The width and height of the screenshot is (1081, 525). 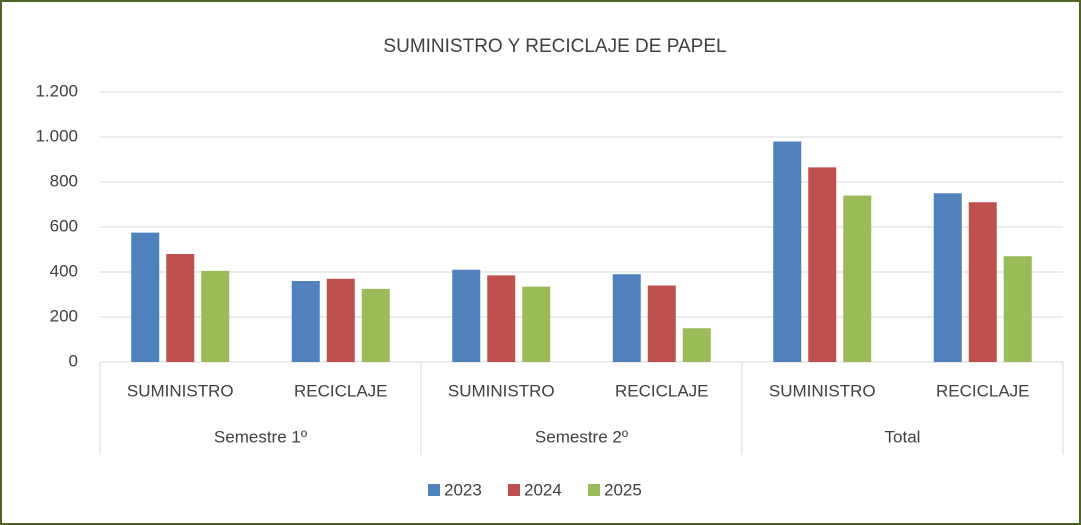 I want to click on group-label: Semestre 1º, so click(x=260, y=436).